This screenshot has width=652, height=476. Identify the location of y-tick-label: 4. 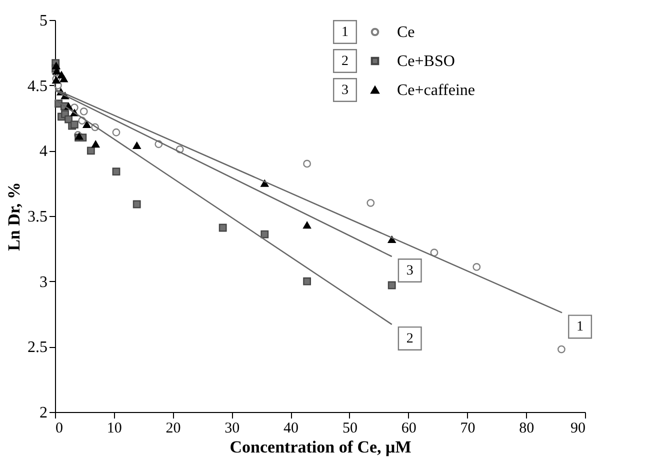
(44, 151).